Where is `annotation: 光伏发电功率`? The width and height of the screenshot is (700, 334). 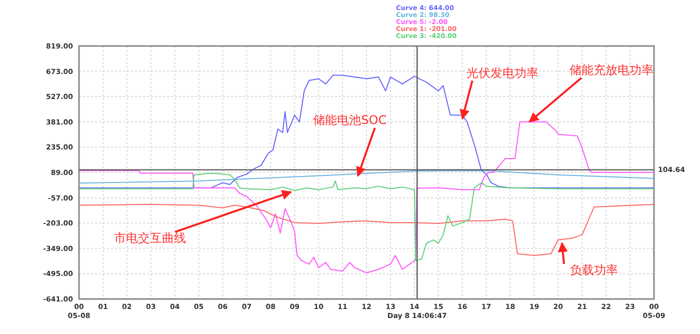 annotation: 光伏发电功率 is located at coordinates (502, 73).